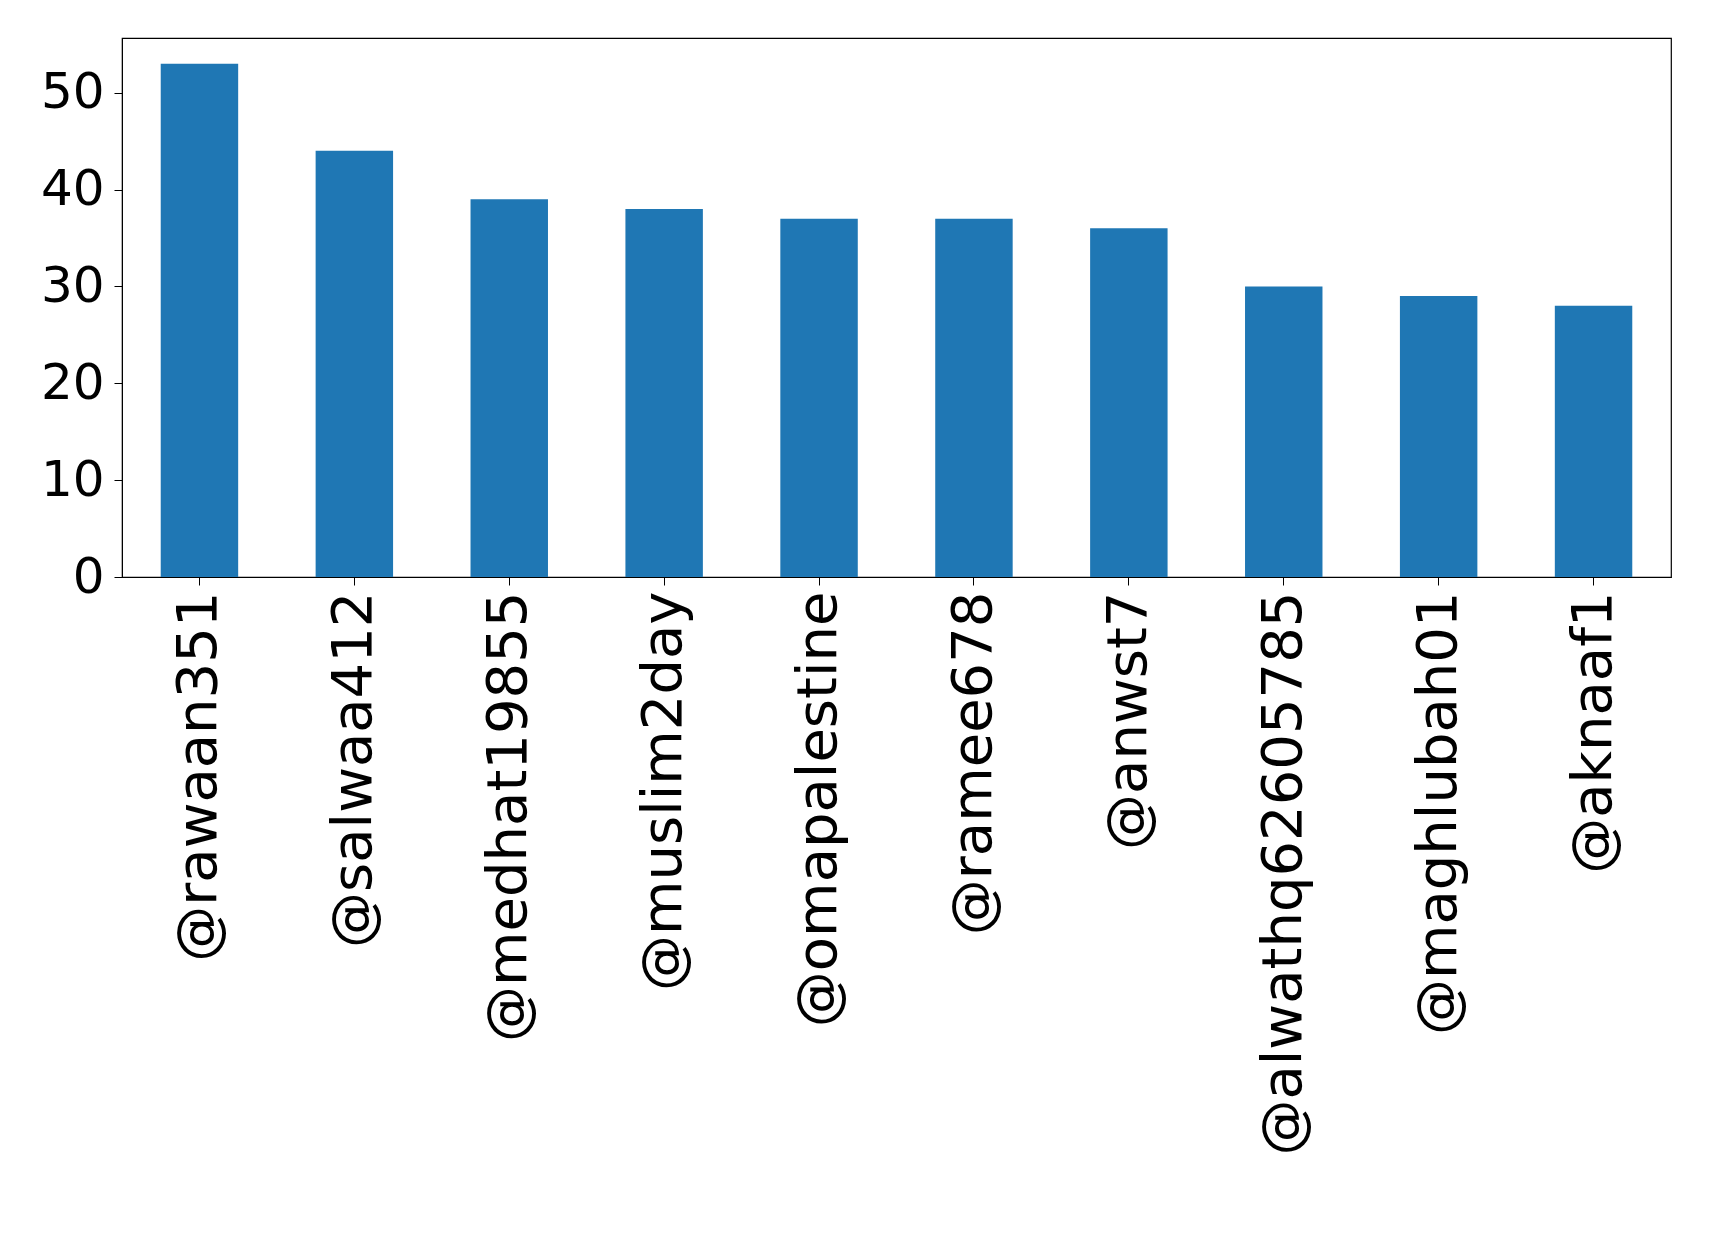 The image size is (1719, 1257). What do you see at coordinates (1126, 720) in the screenshot?
I see `x-tick-label: @anwst7` at bounding box center [1126, 720].